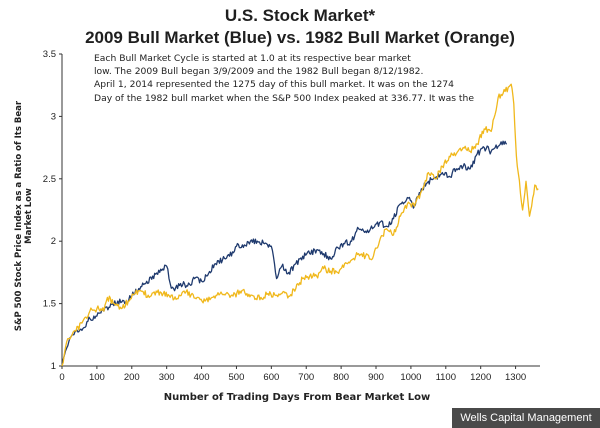 The width and height of the screenshot is (600, 428). What do you see at coordinates (410, 377) in the screenshot?
I see `x-tick-label: 1000` at bounding box center [410, 377].